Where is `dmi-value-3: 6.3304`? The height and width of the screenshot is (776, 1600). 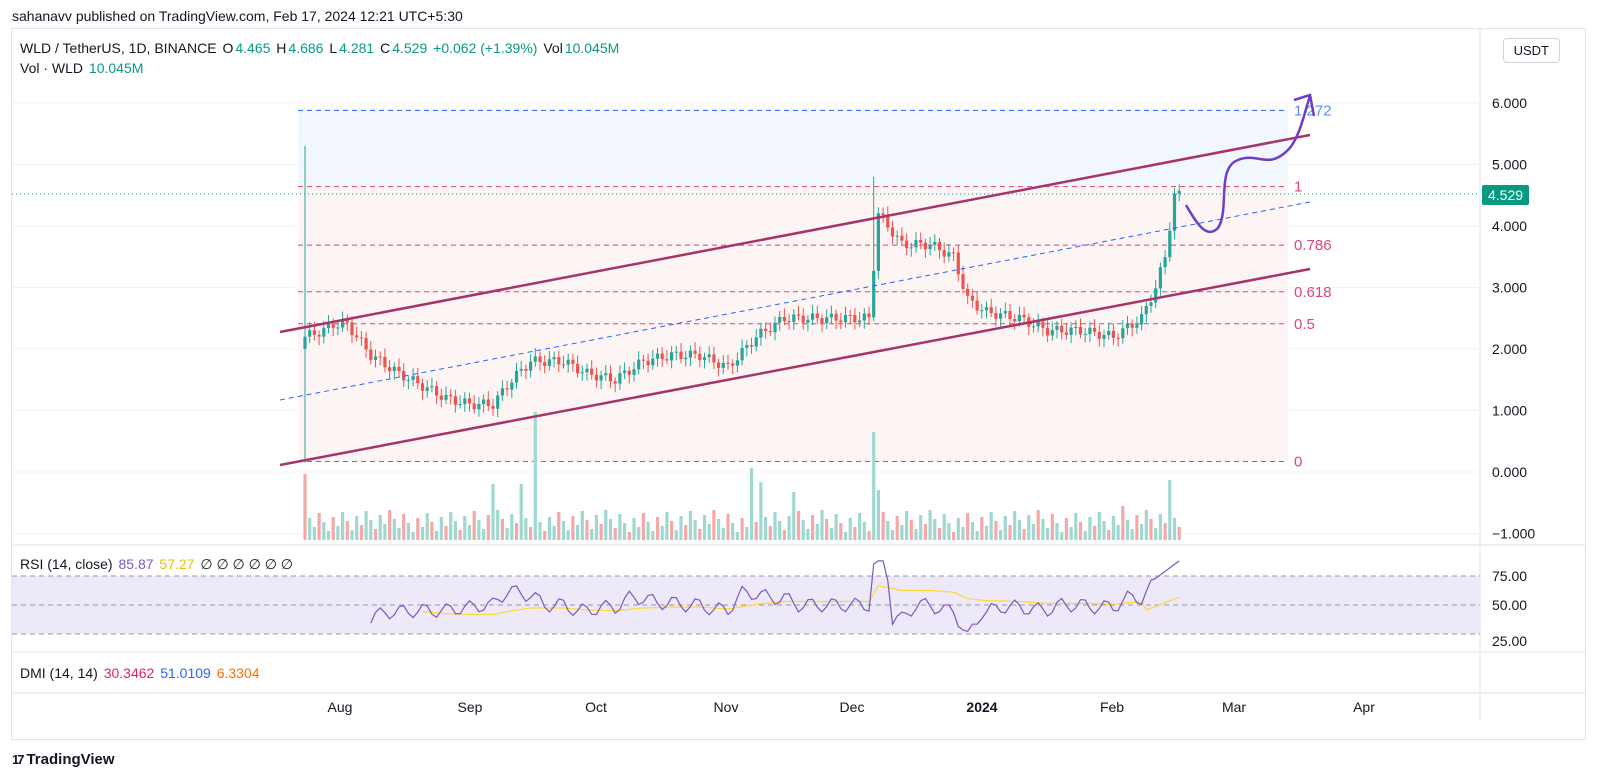 dmi-value-3: 6.3304 is located at coordinates (238, 673).